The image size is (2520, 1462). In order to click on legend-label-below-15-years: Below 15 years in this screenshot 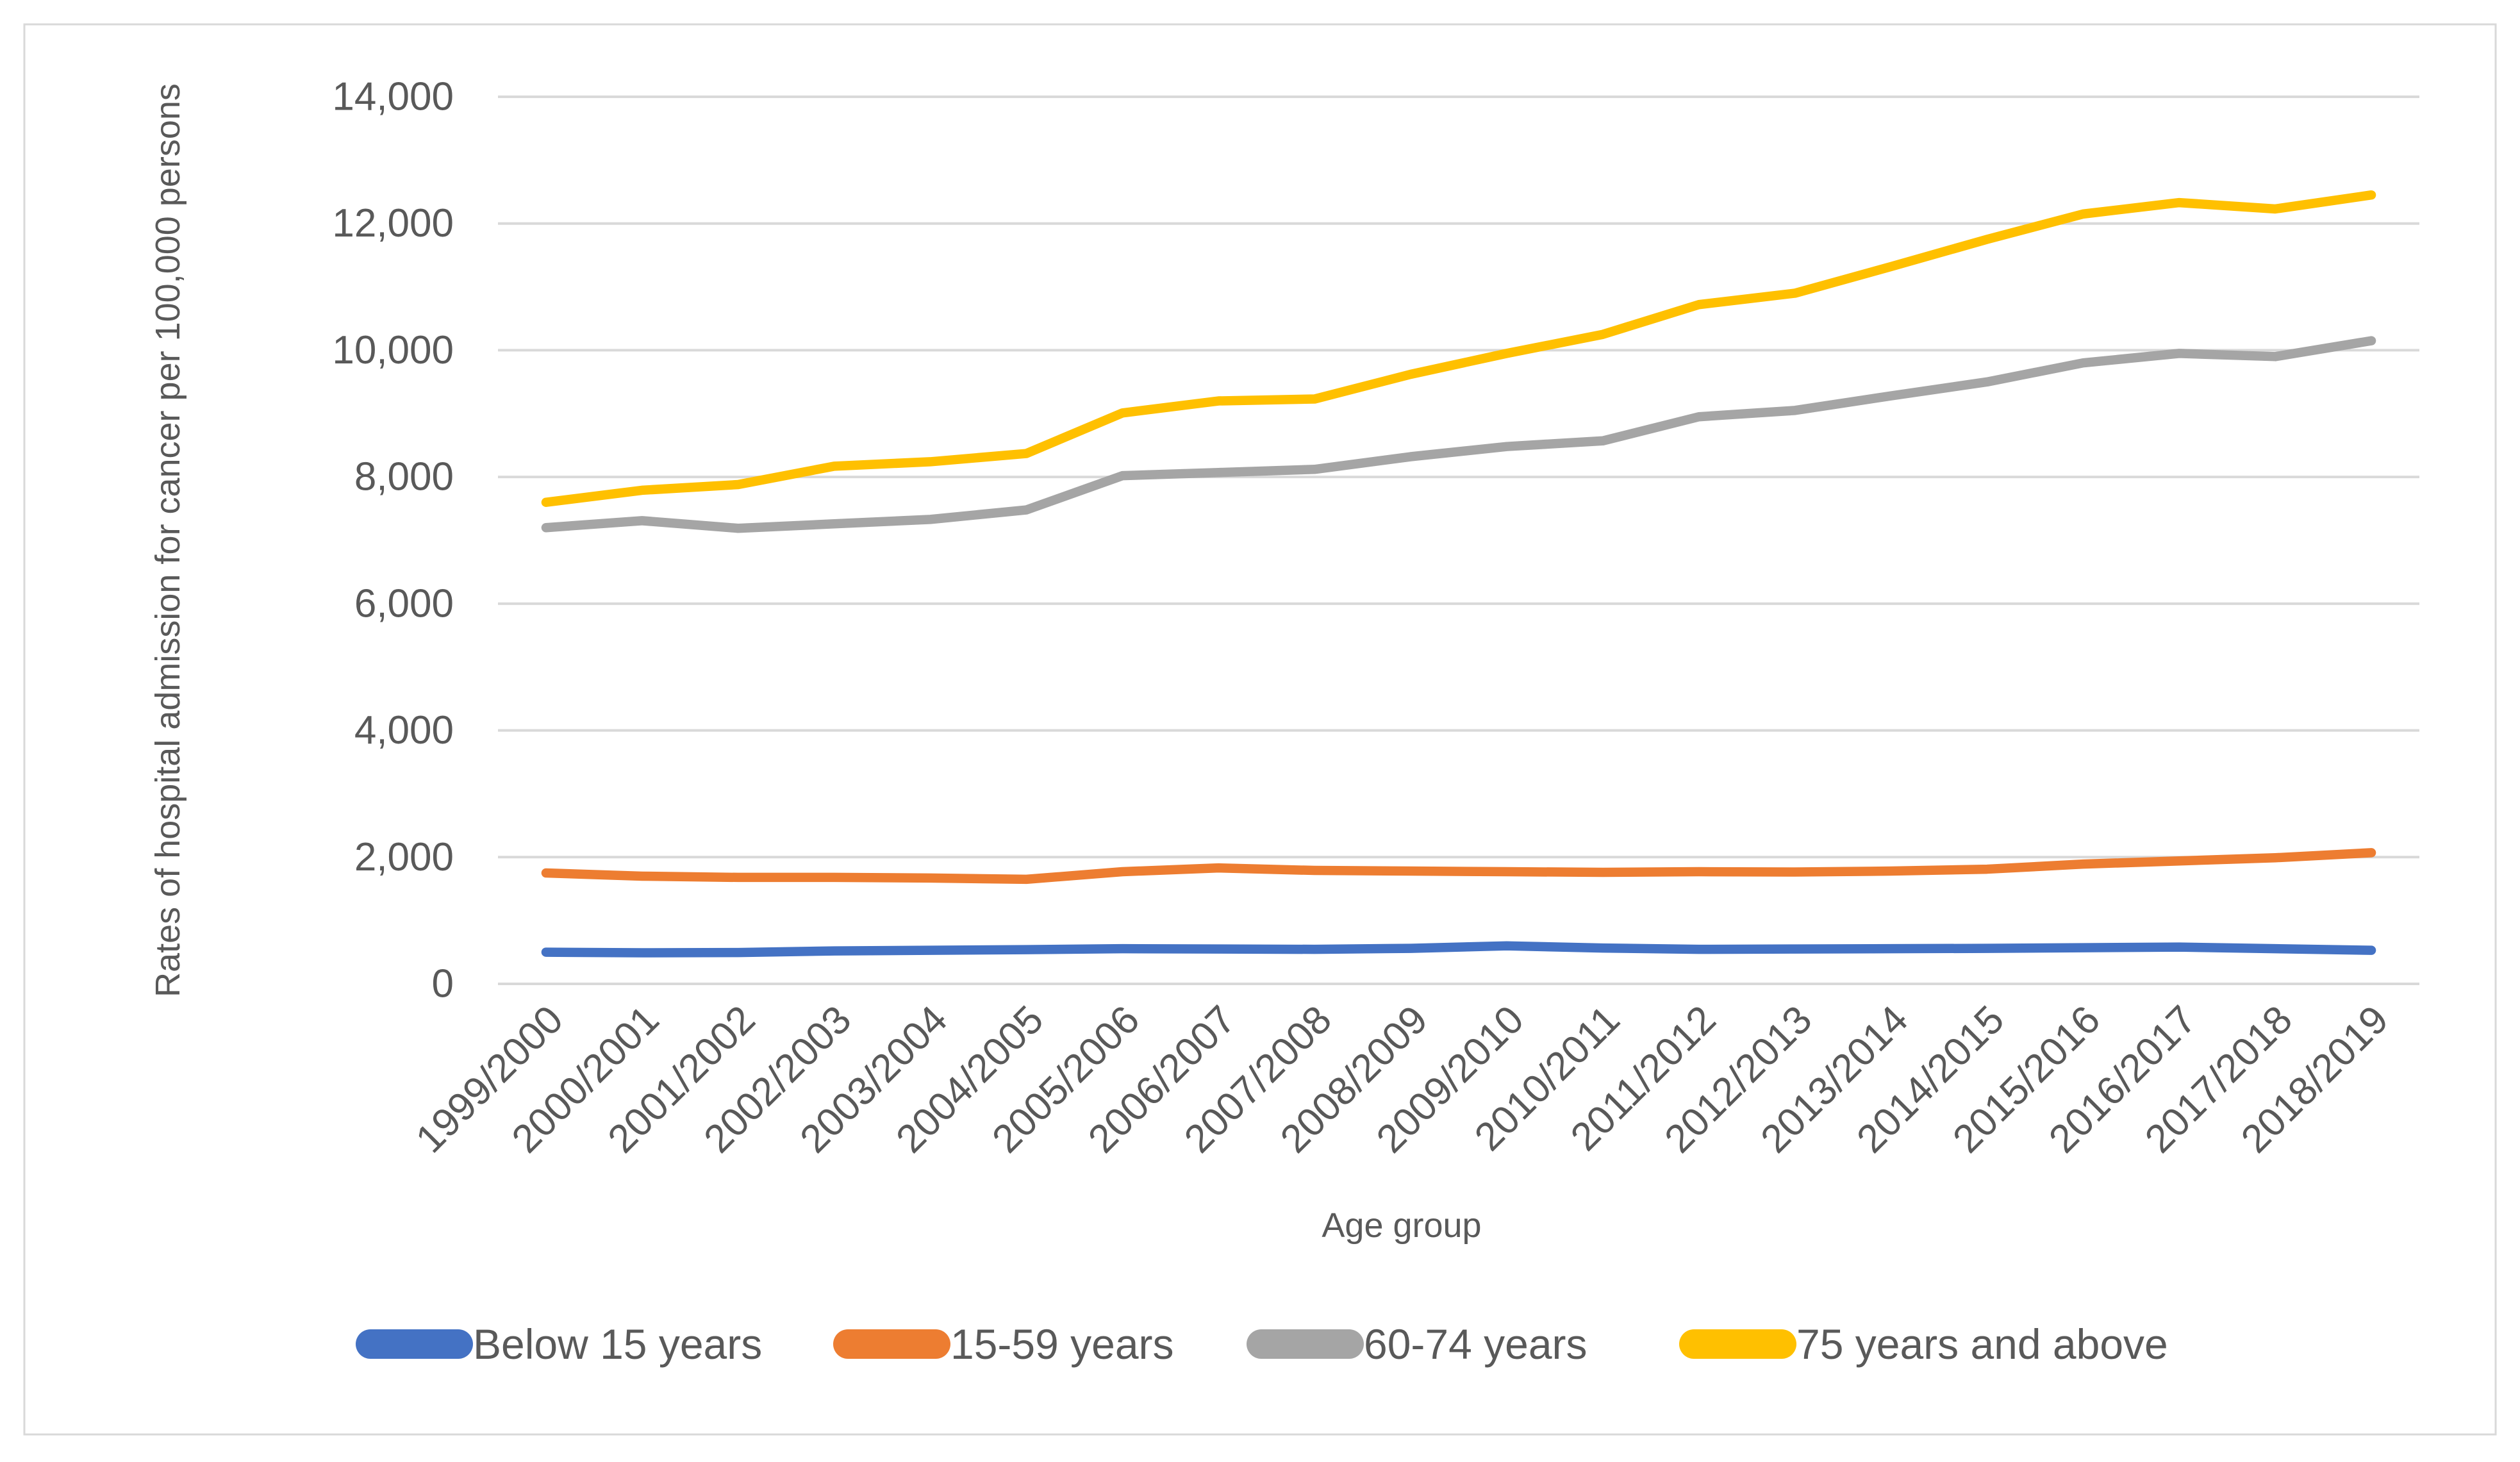, I will do `click(617, 1344)`.